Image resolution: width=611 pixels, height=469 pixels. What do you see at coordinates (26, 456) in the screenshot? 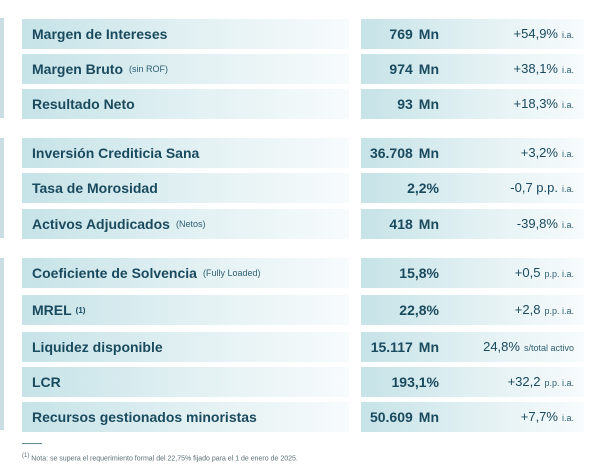
I see `footnote-marker: (1)` at bounding box center [26, 456].